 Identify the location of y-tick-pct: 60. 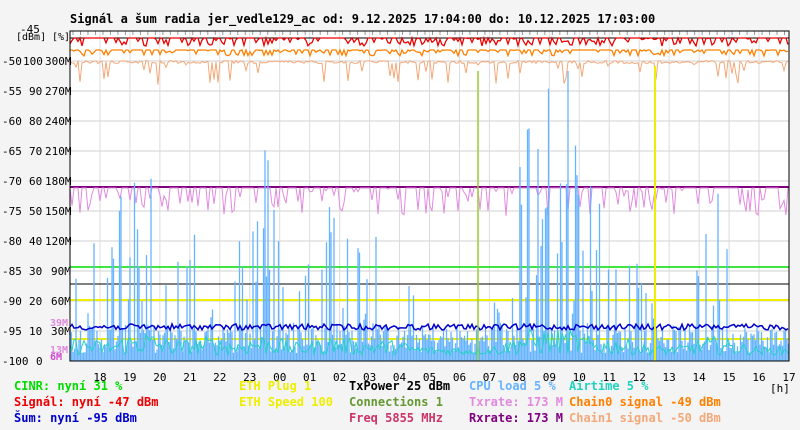
(35, 181).